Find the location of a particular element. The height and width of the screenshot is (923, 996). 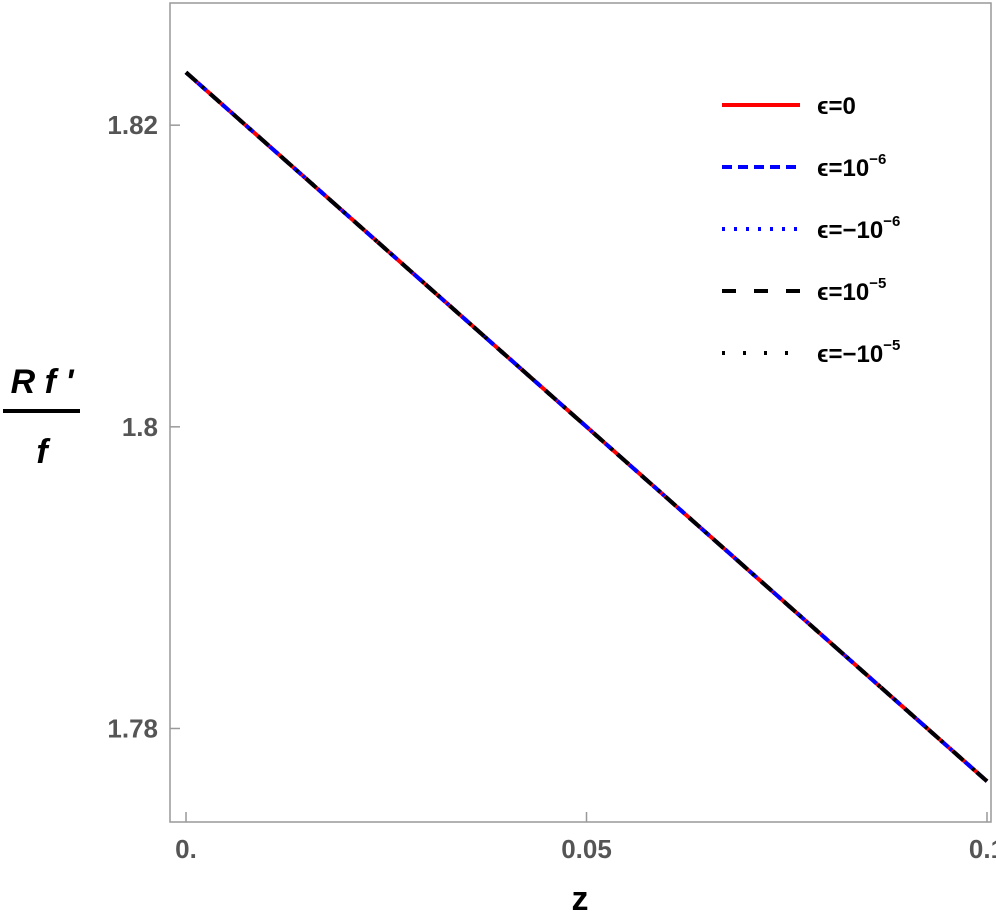

y-axis: 1.78 1.8 1.82 is located at coordinates (143, 426).